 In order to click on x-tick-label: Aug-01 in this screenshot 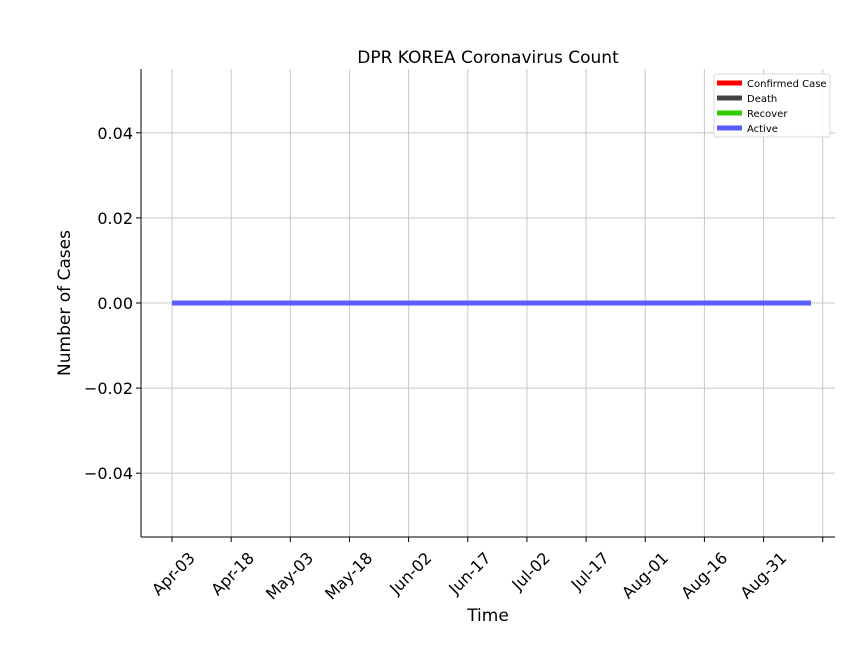, I will do `click(645, 575)`.